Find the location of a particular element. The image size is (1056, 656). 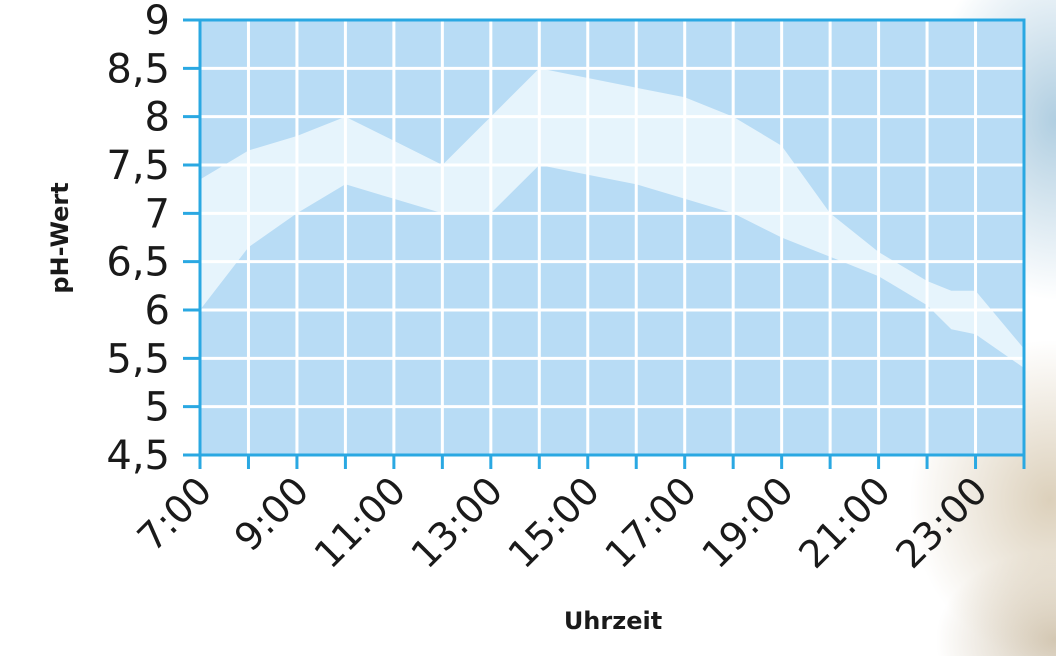

x-tick-label: 11:00 is located at coordinates (360, 522).